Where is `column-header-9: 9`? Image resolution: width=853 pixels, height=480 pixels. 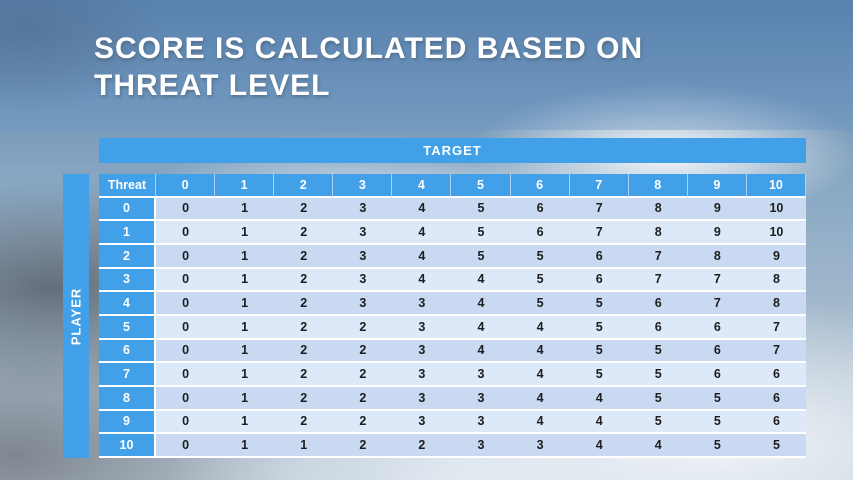
column-header-9: 9 is located at coordinates (717, 186).